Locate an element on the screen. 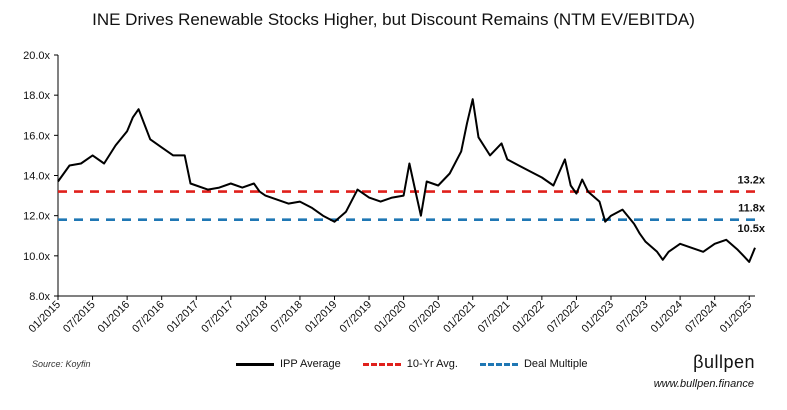 This screenshot has height=410, width=787. legend-swatch-deal is located at coordinates (498, 364).